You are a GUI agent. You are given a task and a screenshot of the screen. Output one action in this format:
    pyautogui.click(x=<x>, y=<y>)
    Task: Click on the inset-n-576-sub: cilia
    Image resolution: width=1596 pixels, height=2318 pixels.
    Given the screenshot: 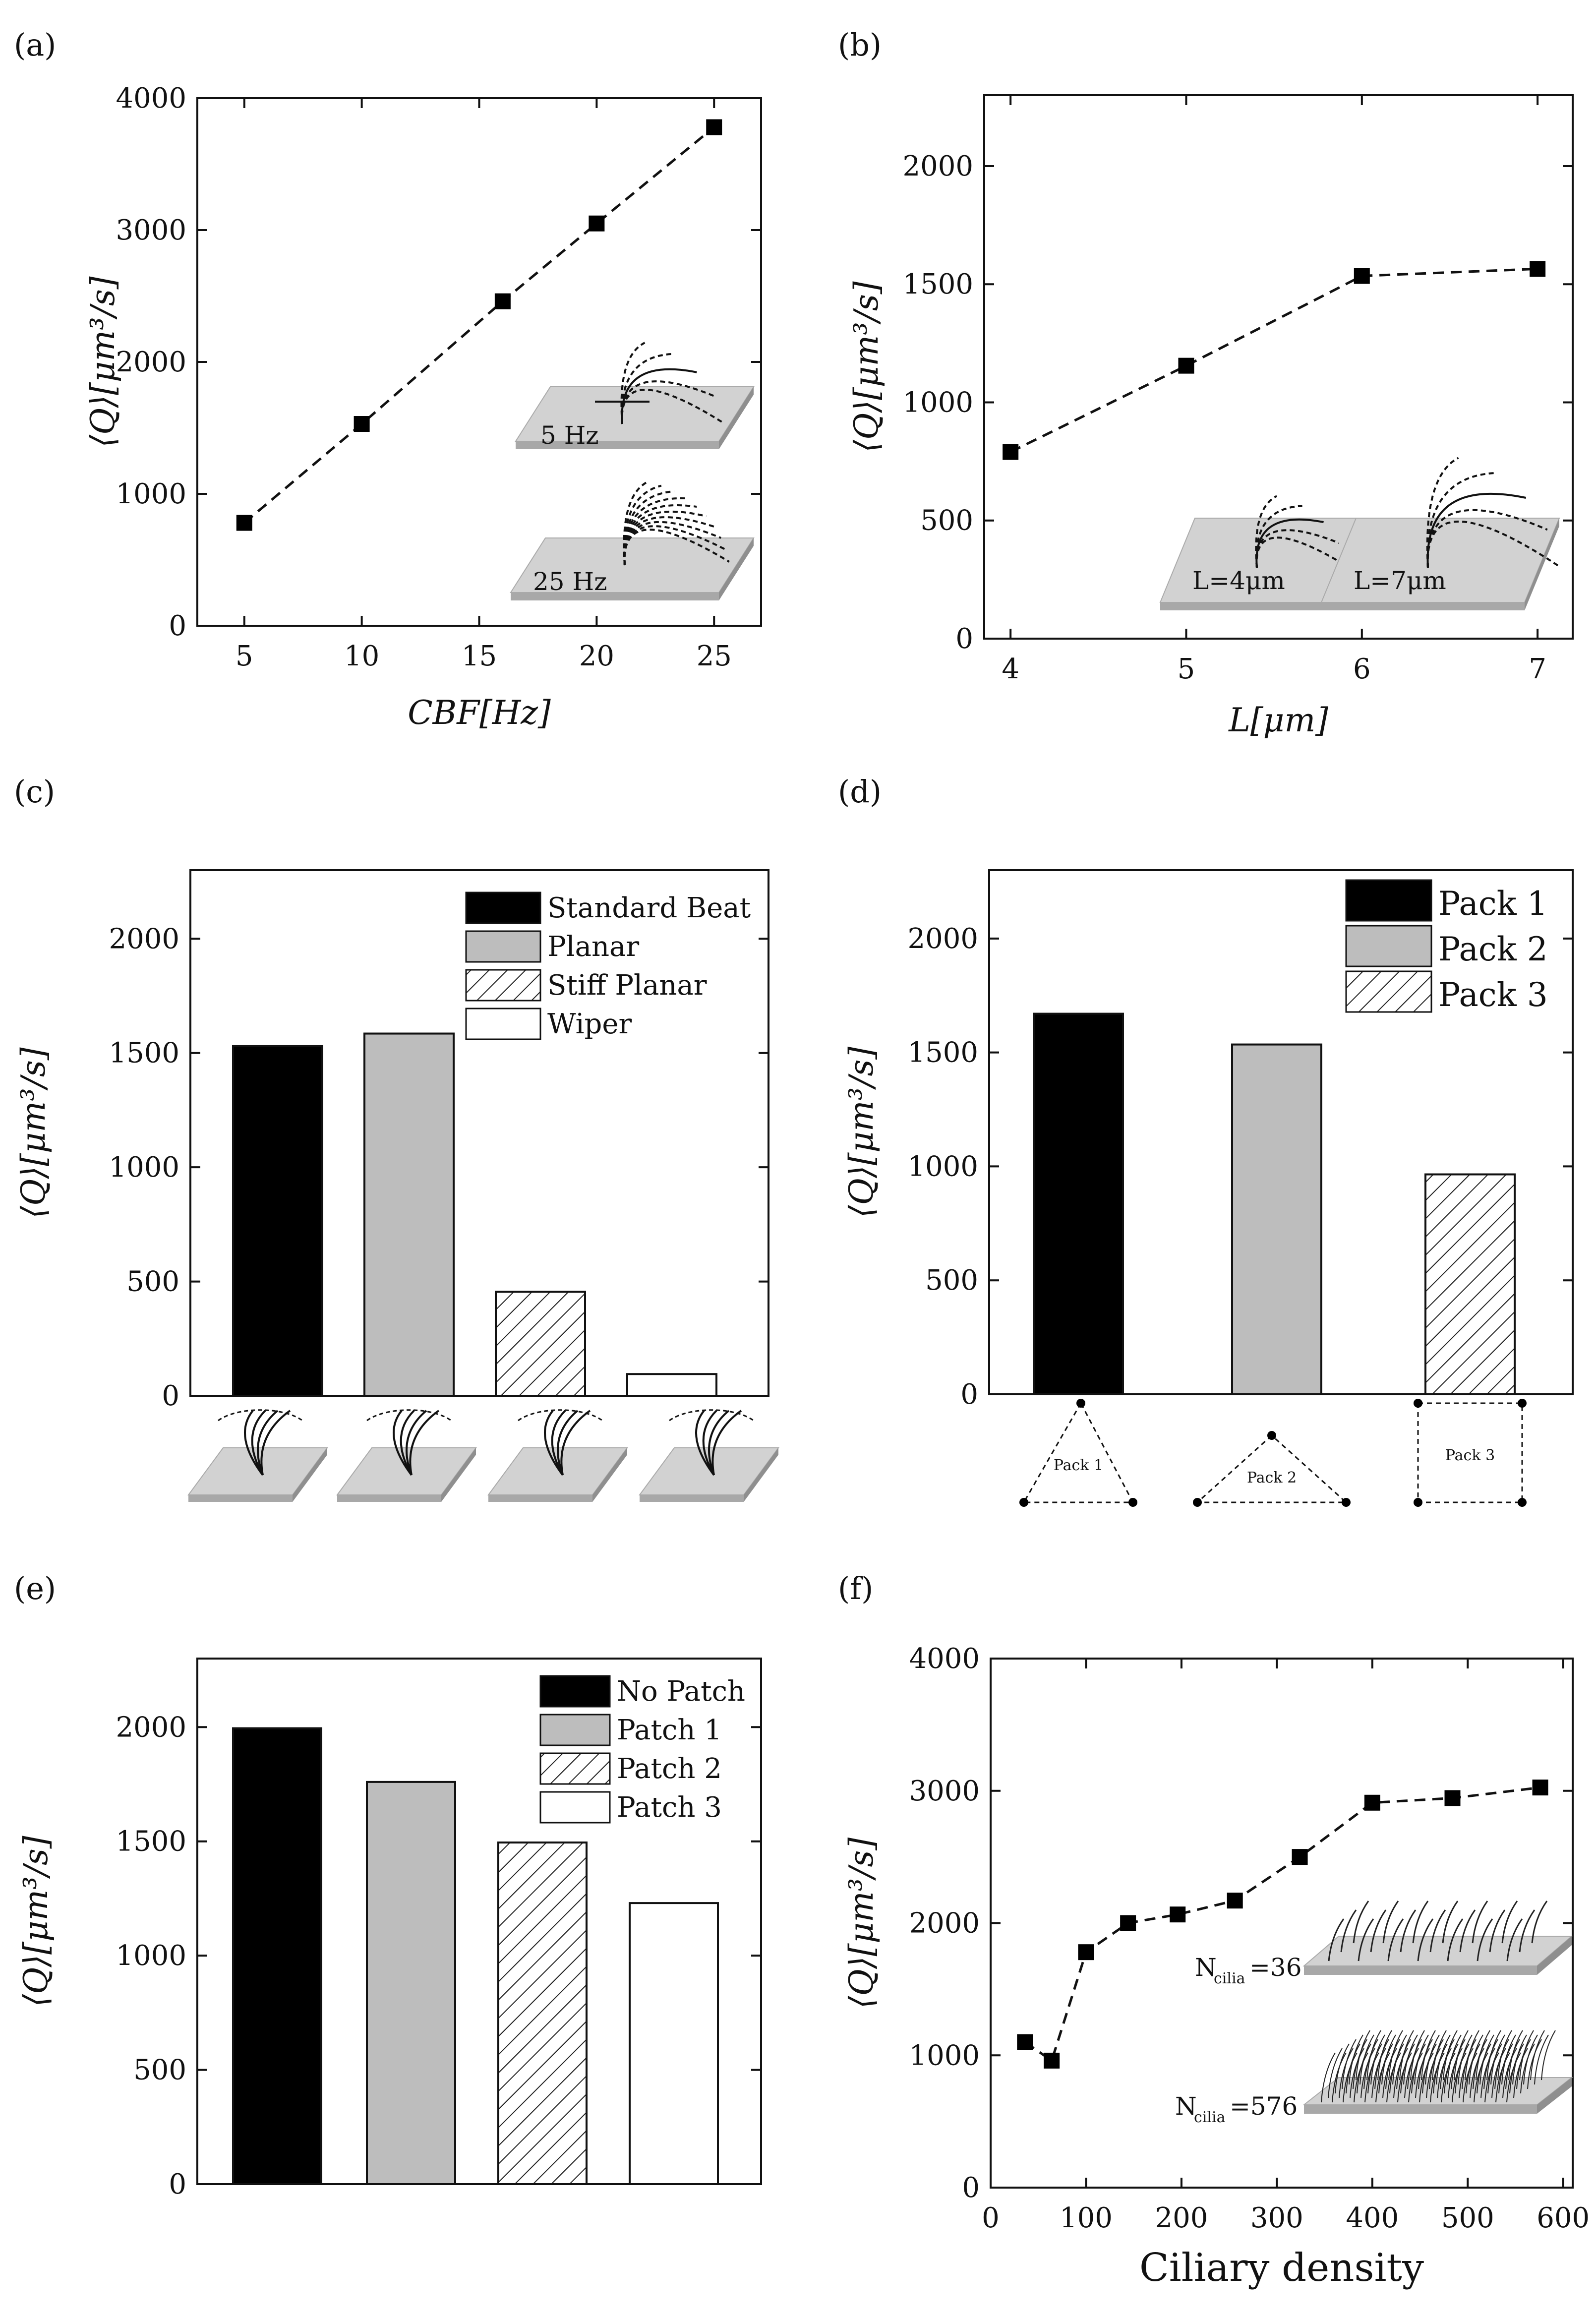 What is the action you would take?
    pyautogui.click(x=1210, y=2117)
    